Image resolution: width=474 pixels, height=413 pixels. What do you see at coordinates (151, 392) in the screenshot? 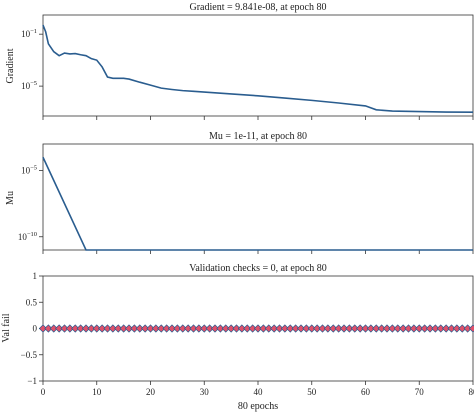
I see `x-tick-label: 20` at bounding box center [151, 392].